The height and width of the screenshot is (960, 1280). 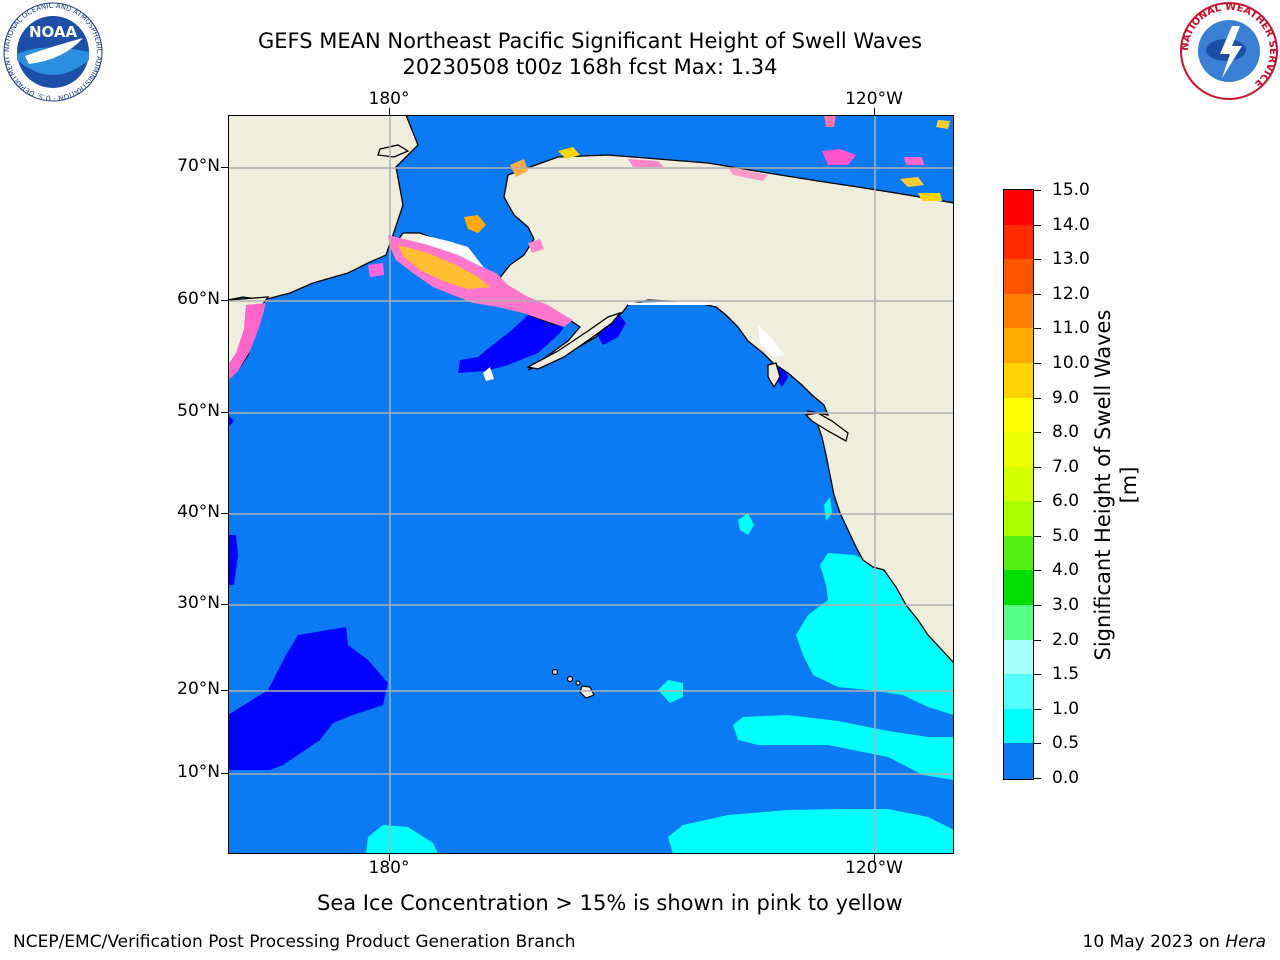 What do you see at coordinates (874, 99) in the screenshot?
I see `lon-label-top-120w: 120°W` at bounding box center [874, 99].